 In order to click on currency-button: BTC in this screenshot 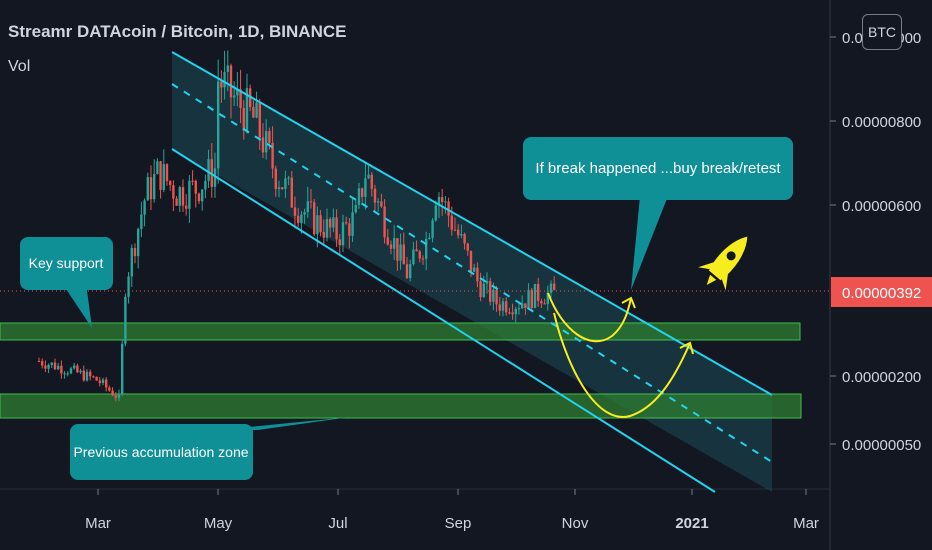, I will do `click(882, 32)`.